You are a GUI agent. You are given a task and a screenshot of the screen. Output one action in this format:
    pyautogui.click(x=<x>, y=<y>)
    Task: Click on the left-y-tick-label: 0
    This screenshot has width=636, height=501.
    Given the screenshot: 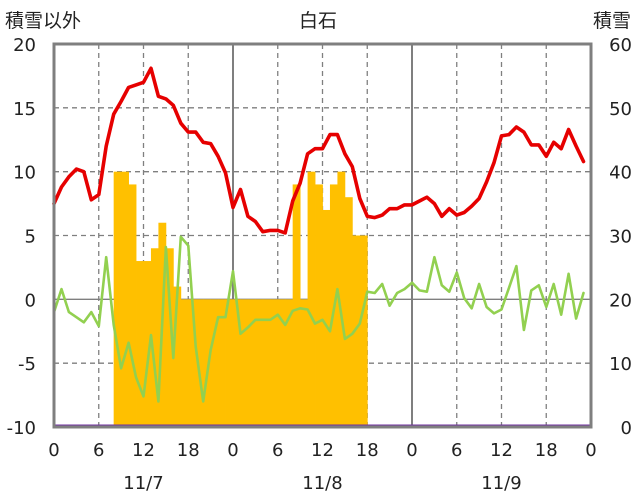 What is the action you would take?
    pyautogui.click(x=30, y=300)
    